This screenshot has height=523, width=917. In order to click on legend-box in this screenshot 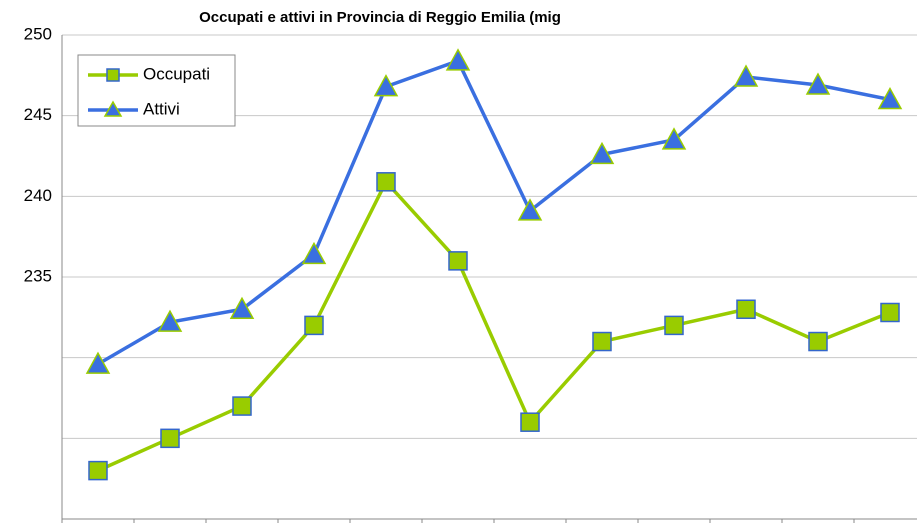, I will do `click(156, 90)`.